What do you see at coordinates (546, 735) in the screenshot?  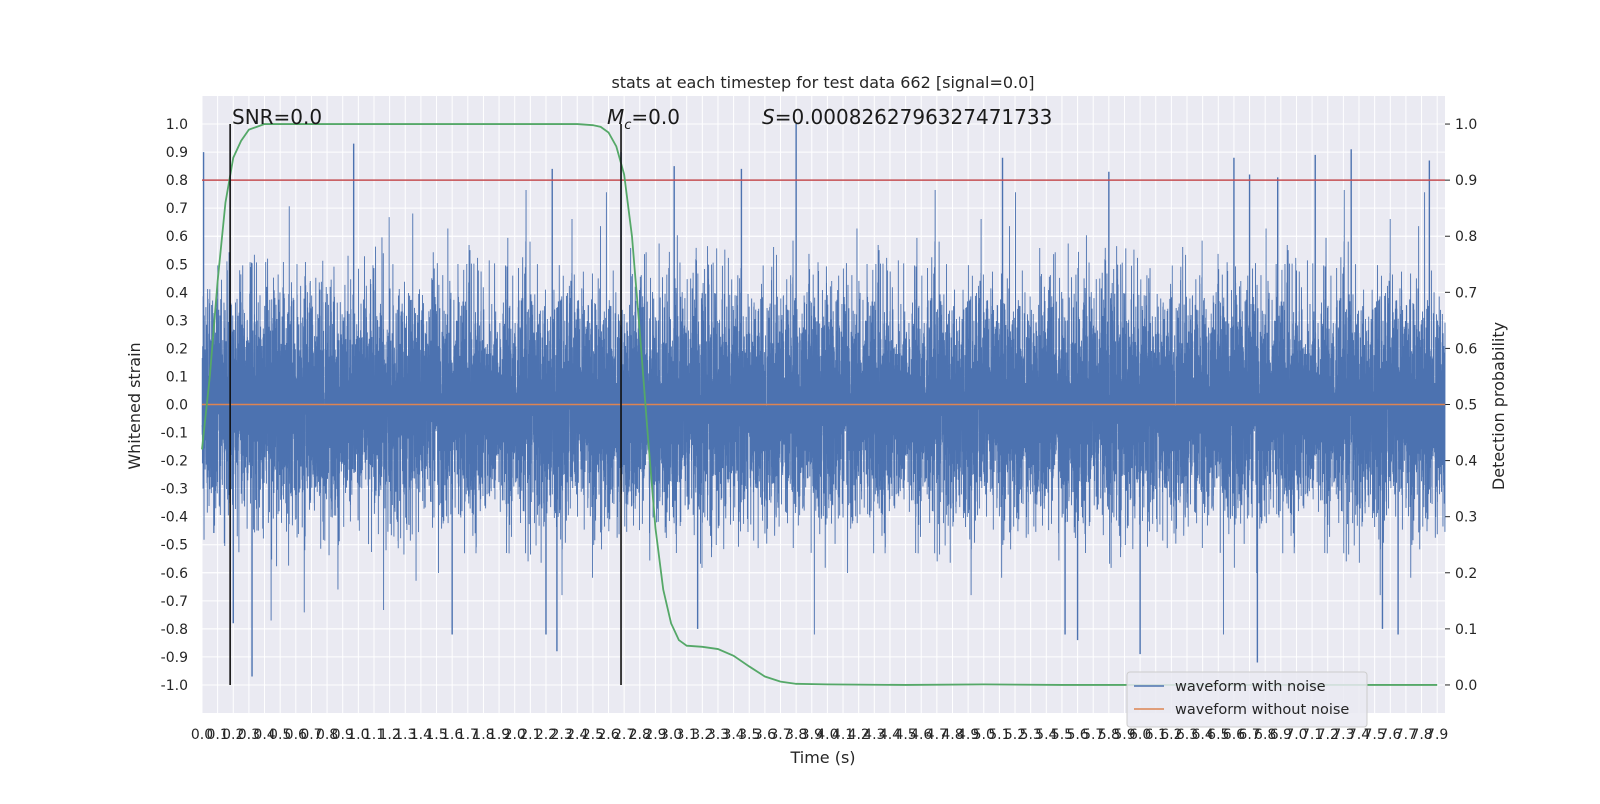 I see `x-tick-label: 2.2` at bounding box center [546, 735].